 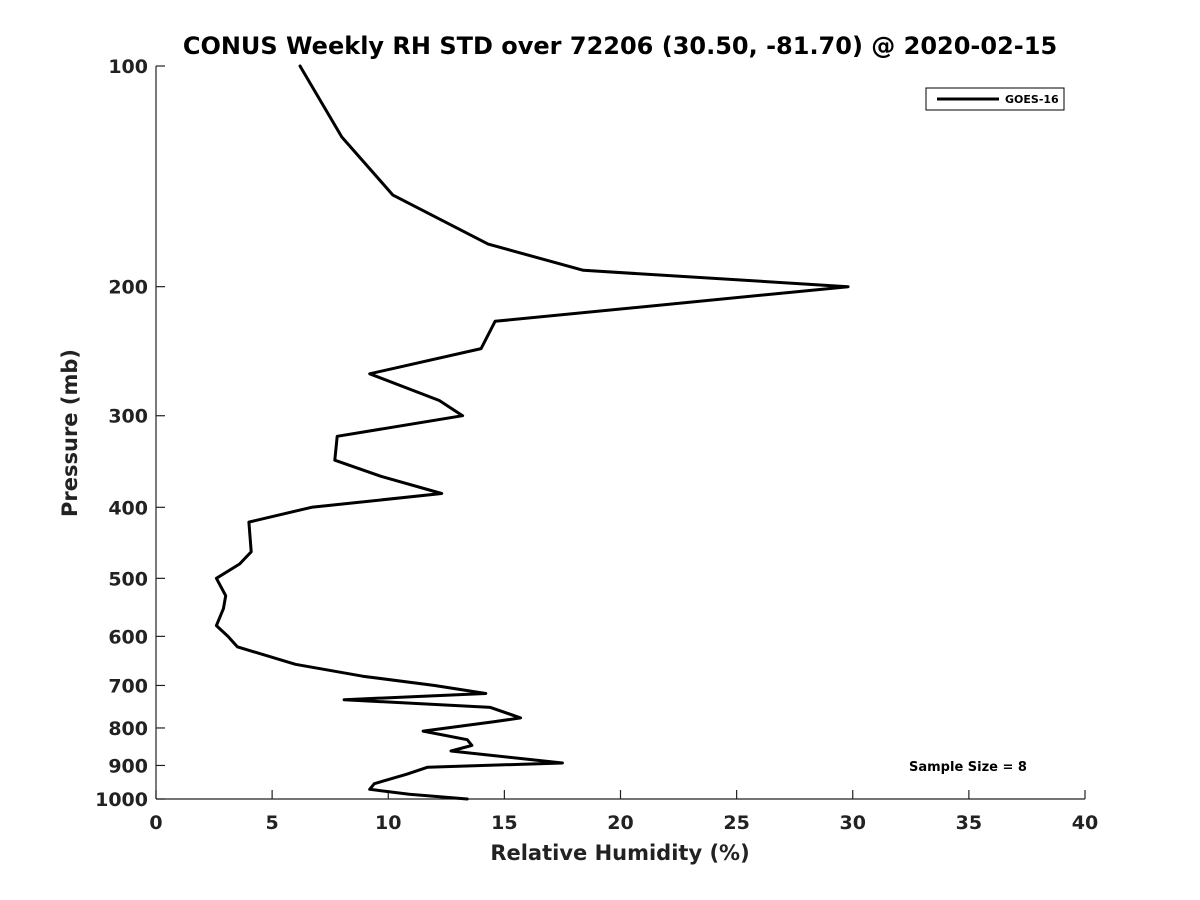 I want to click on legend-label: GOES-16, so click(x=1032, y=99).